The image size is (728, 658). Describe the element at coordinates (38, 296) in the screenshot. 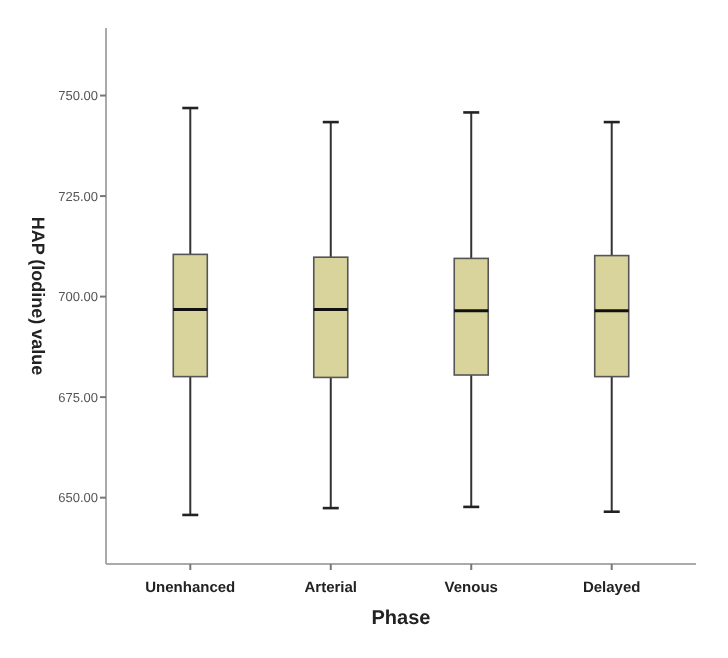

I see `y-axis-title: HAP (Iodine) value` at that location.